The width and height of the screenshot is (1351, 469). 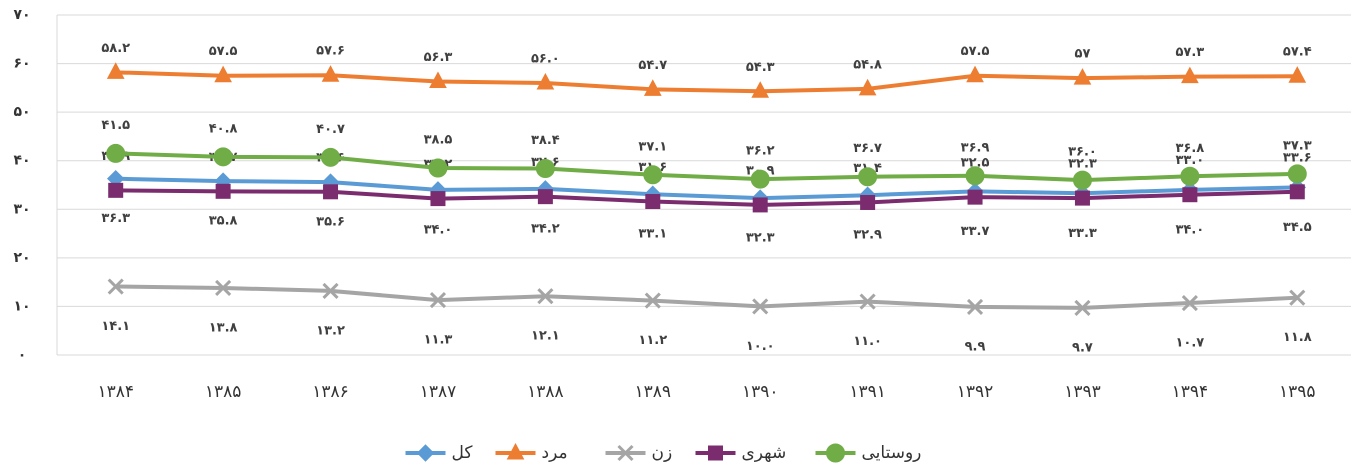 I want to click on data-label: ۱۲.۱, so click(x=545, y=336).